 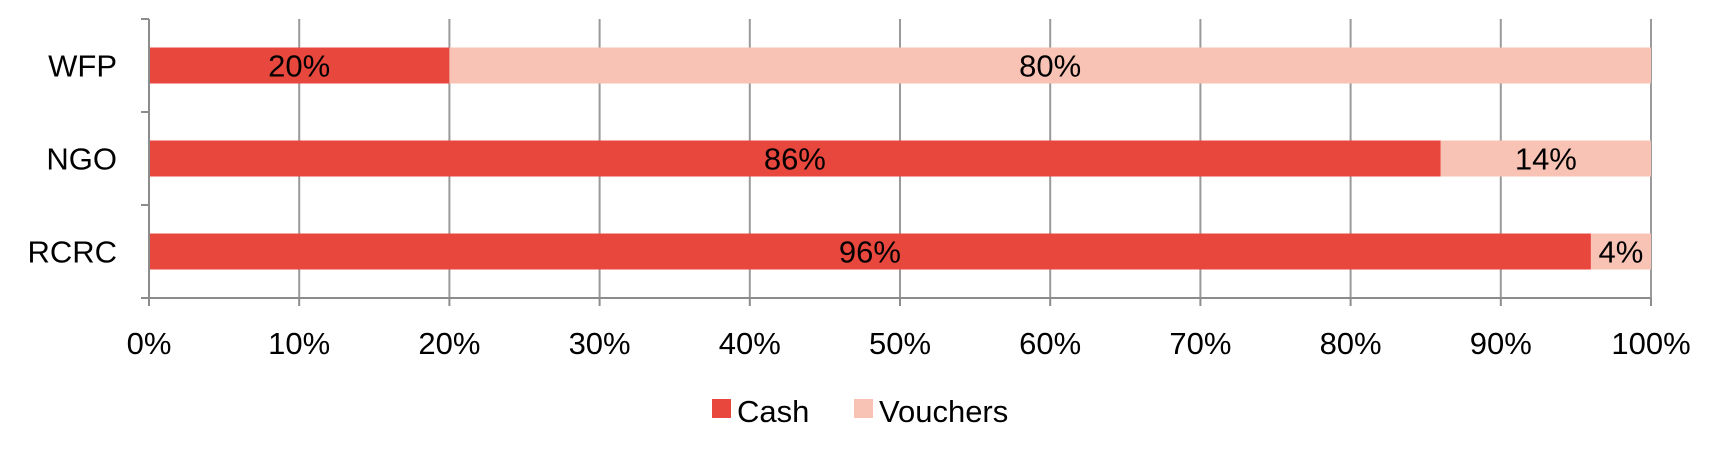 I want to click on x-tick-label: 70%, so click(x=1200, y=343).